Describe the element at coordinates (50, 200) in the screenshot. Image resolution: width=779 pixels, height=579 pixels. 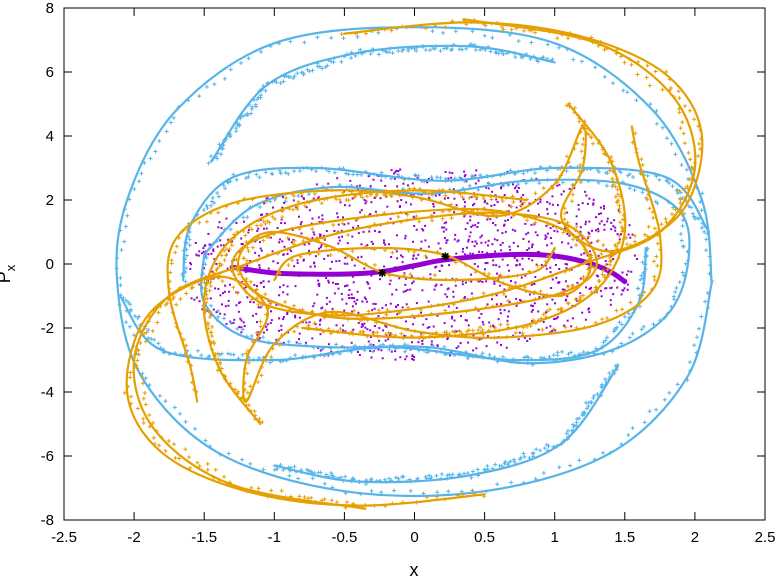
I see `y-tick-label: 2` at that location.